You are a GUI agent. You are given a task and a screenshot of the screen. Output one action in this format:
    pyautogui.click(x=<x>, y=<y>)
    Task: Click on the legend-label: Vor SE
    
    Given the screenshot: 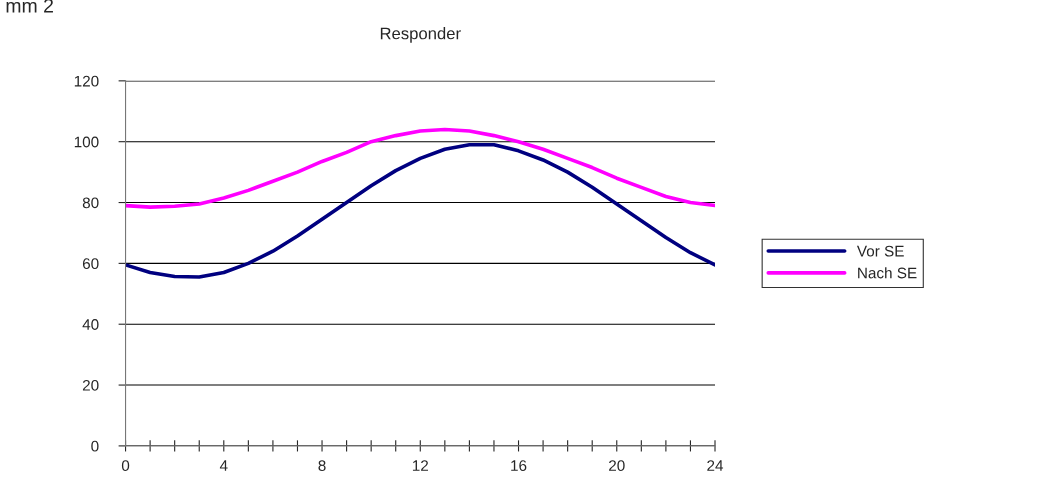 What is the action you would take?
    pyautogui.click(x=880, y=251)
    